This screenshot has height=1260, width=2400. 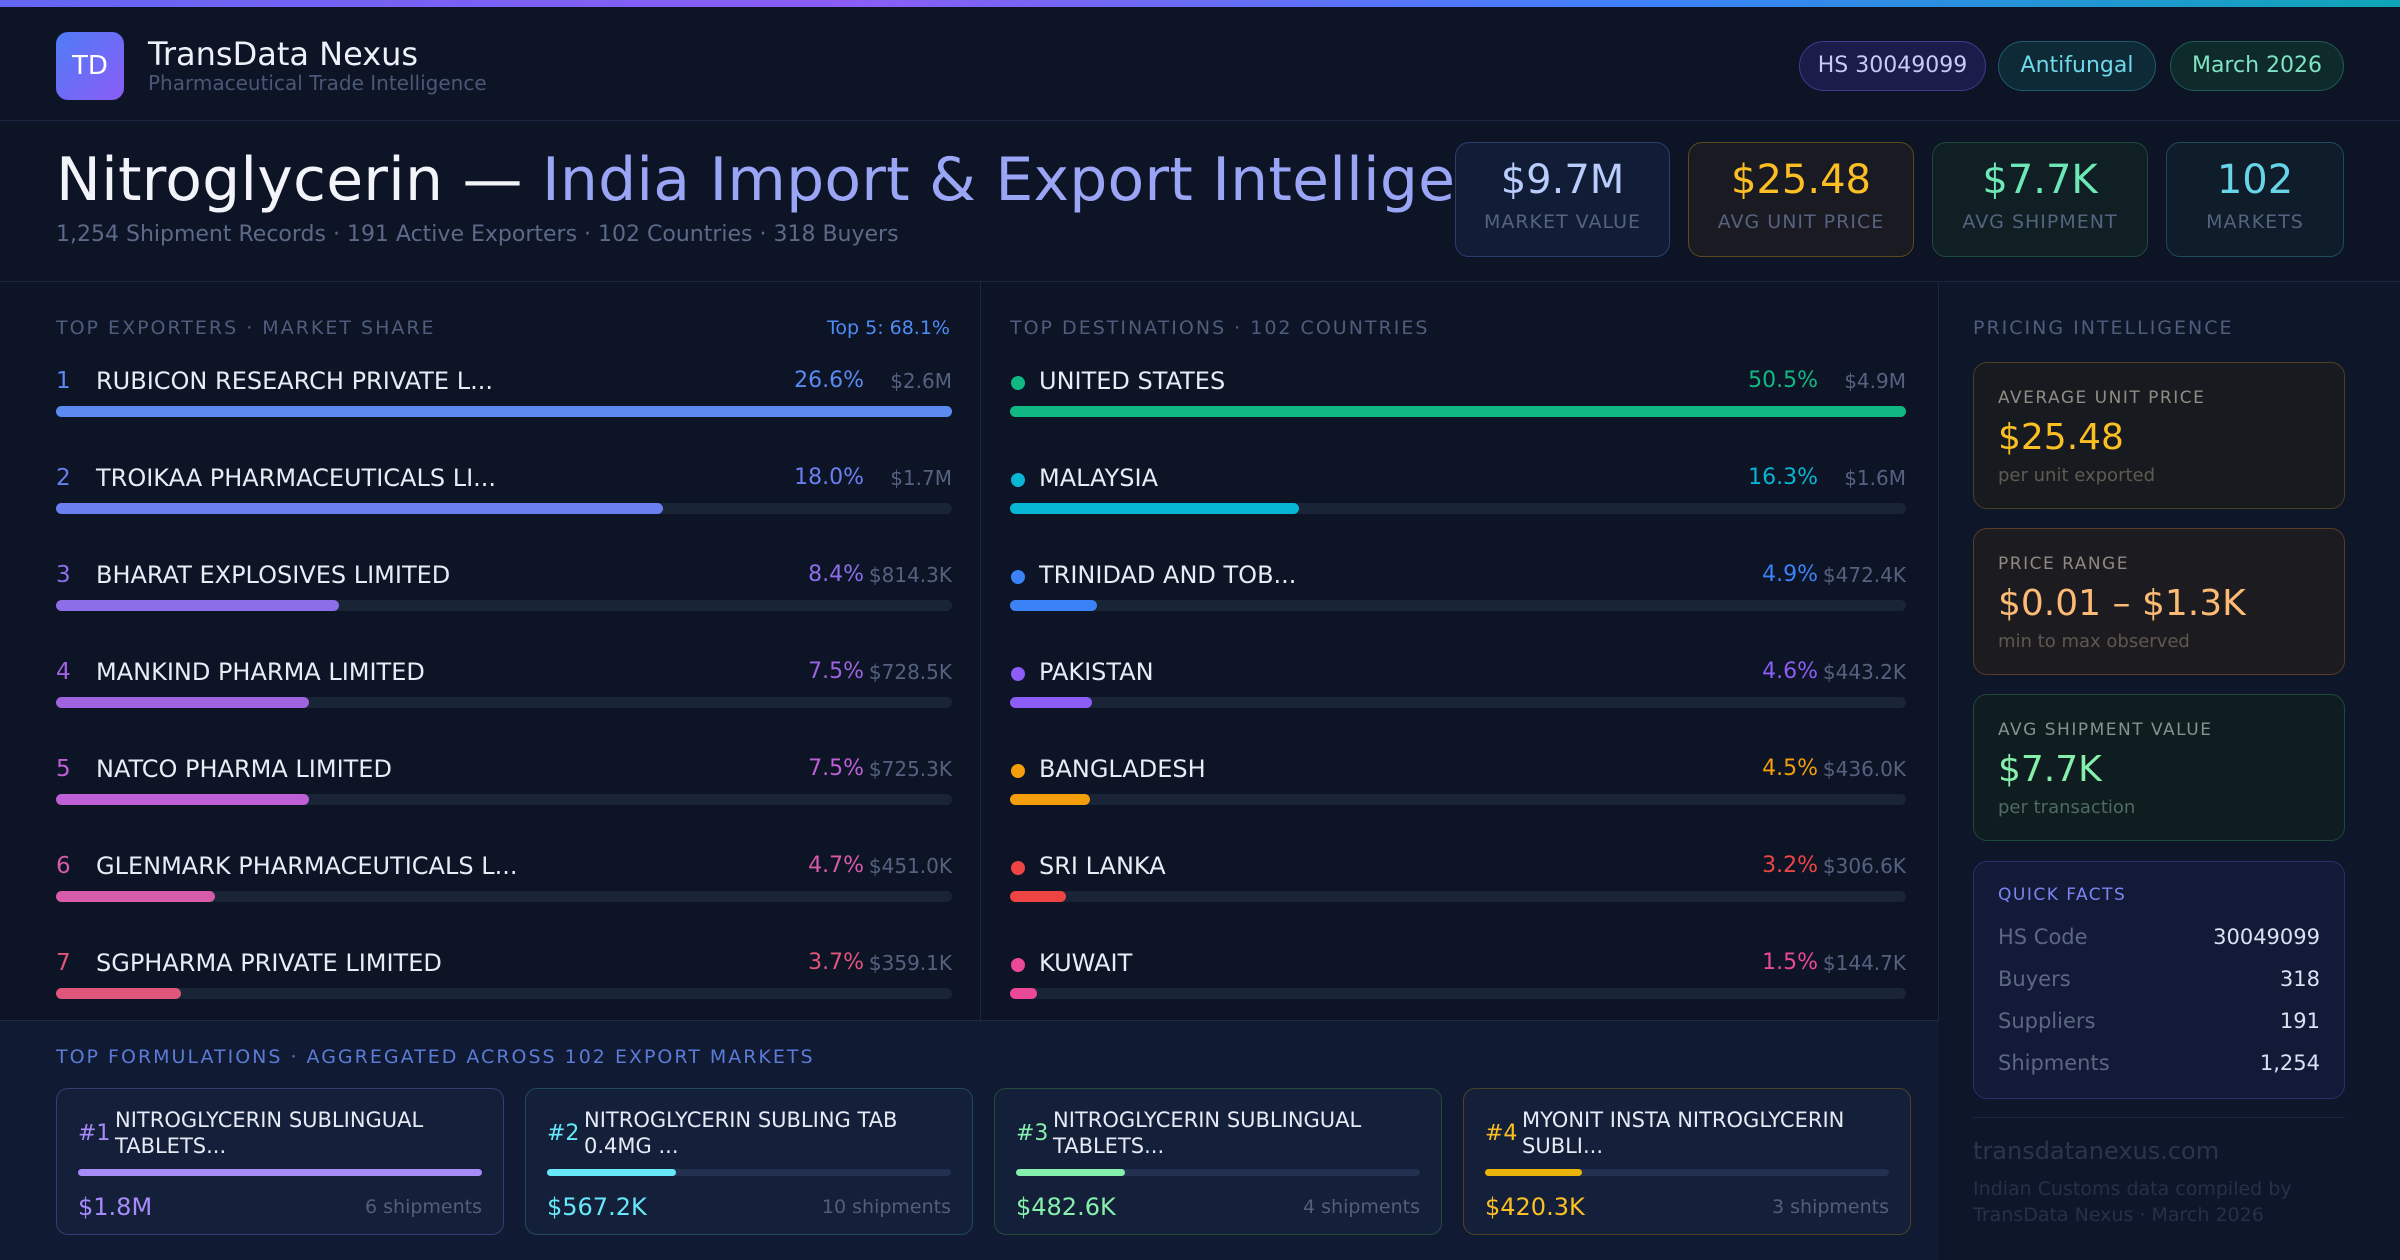 What do you see at coordinates (836, 574) in the screenshot?
I see `exporter-share-pct: 8.4%` at bounding box center [836, 574].